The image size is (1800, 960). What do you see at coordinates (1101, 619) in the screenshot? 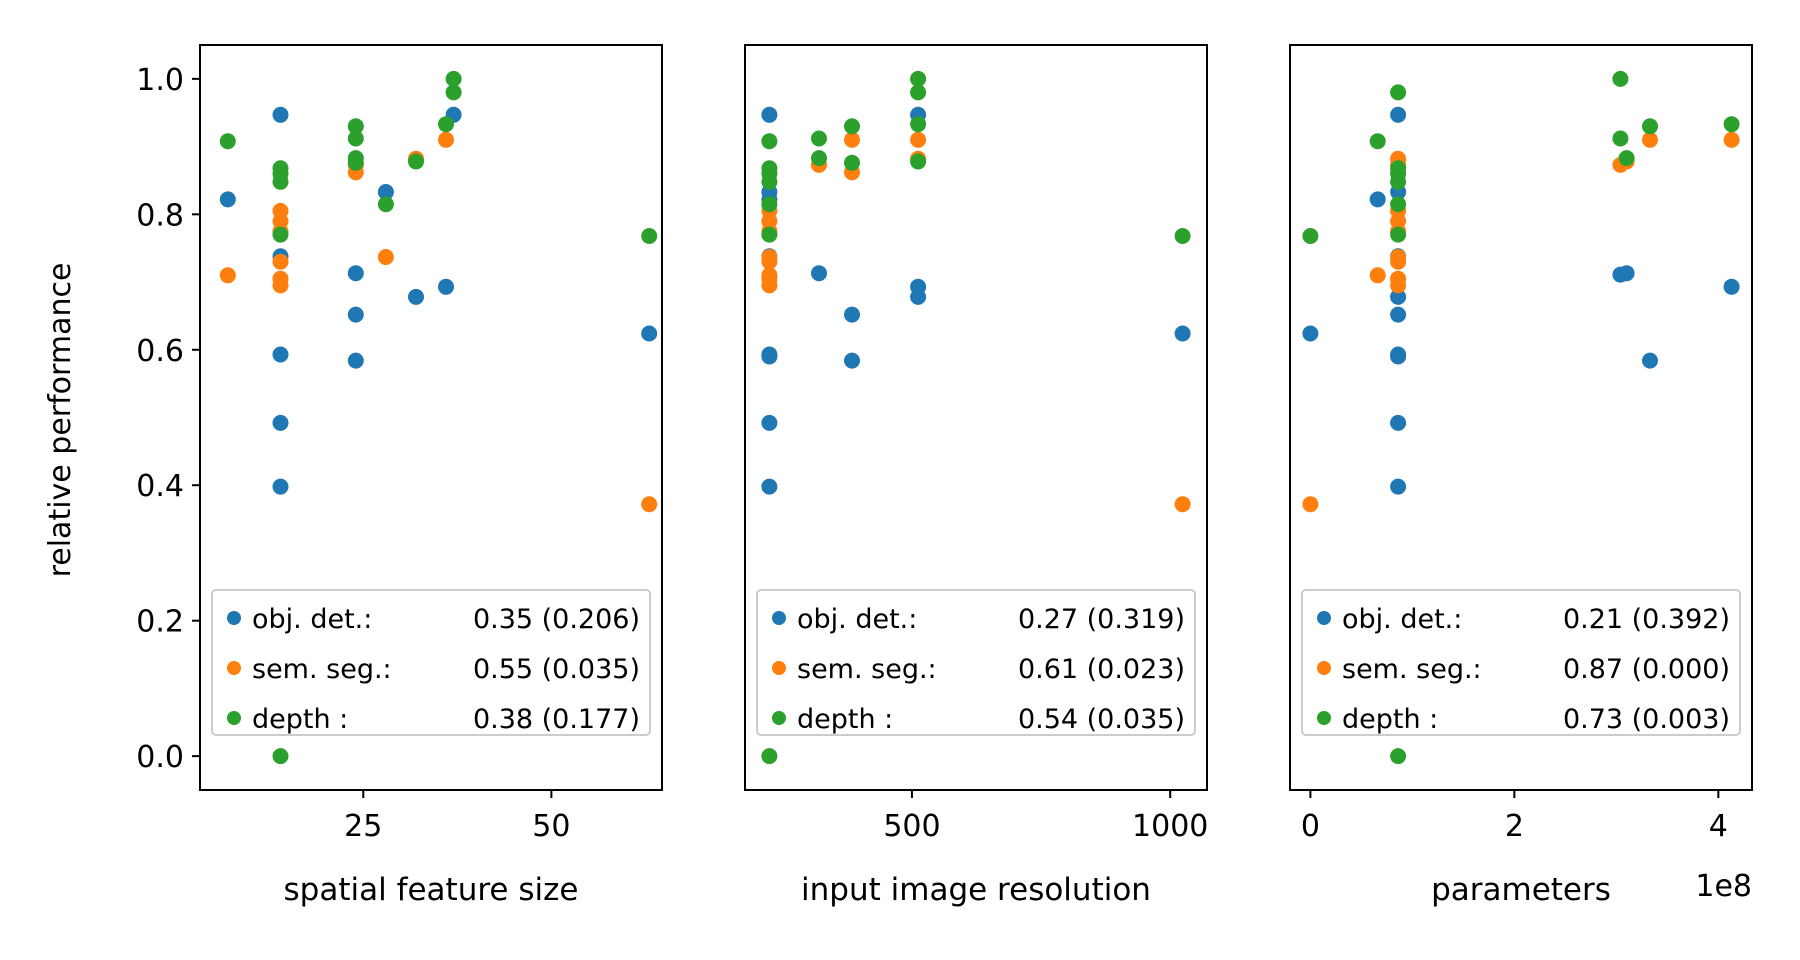
I see `legend-stat: 0.27 (0.319)` at bounding box center [1101, 619].